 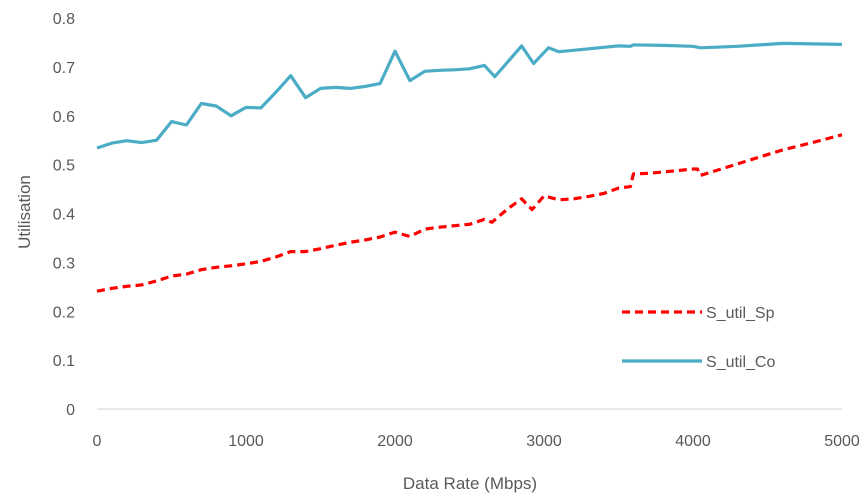 What do you see at coordinates (693, 441) in the screenshot?
I see `x-tick-label: 4000` at bounding box center [693, 441].